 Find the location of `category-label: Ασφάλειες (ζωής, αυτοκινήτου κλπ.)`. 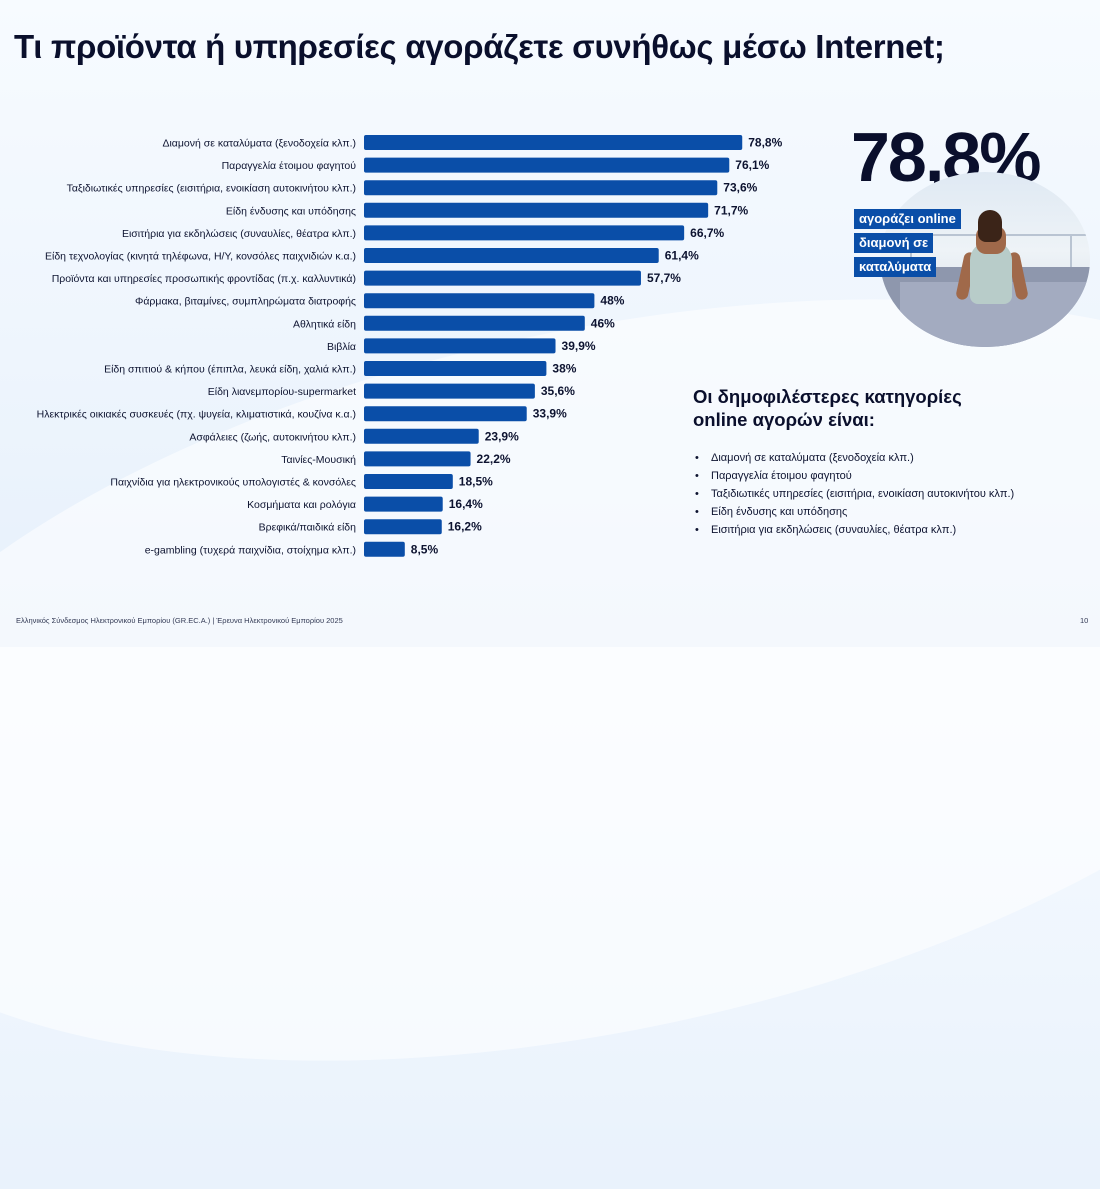

category-label: Ασφάλειες (ζωής, αυτοκινήτου κλπ.) is located at coordinates (272, 437).